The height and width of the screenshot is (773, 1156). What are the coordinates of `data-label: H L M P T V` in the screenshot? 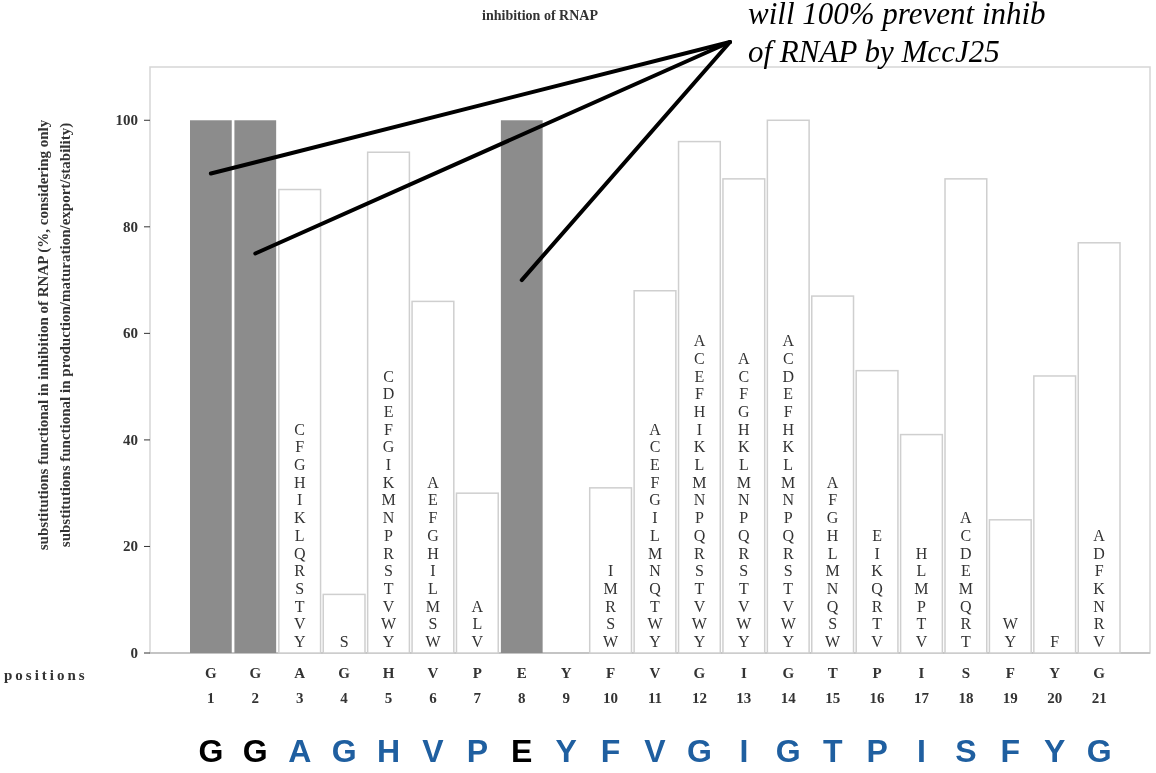 It's located at (921, 597).